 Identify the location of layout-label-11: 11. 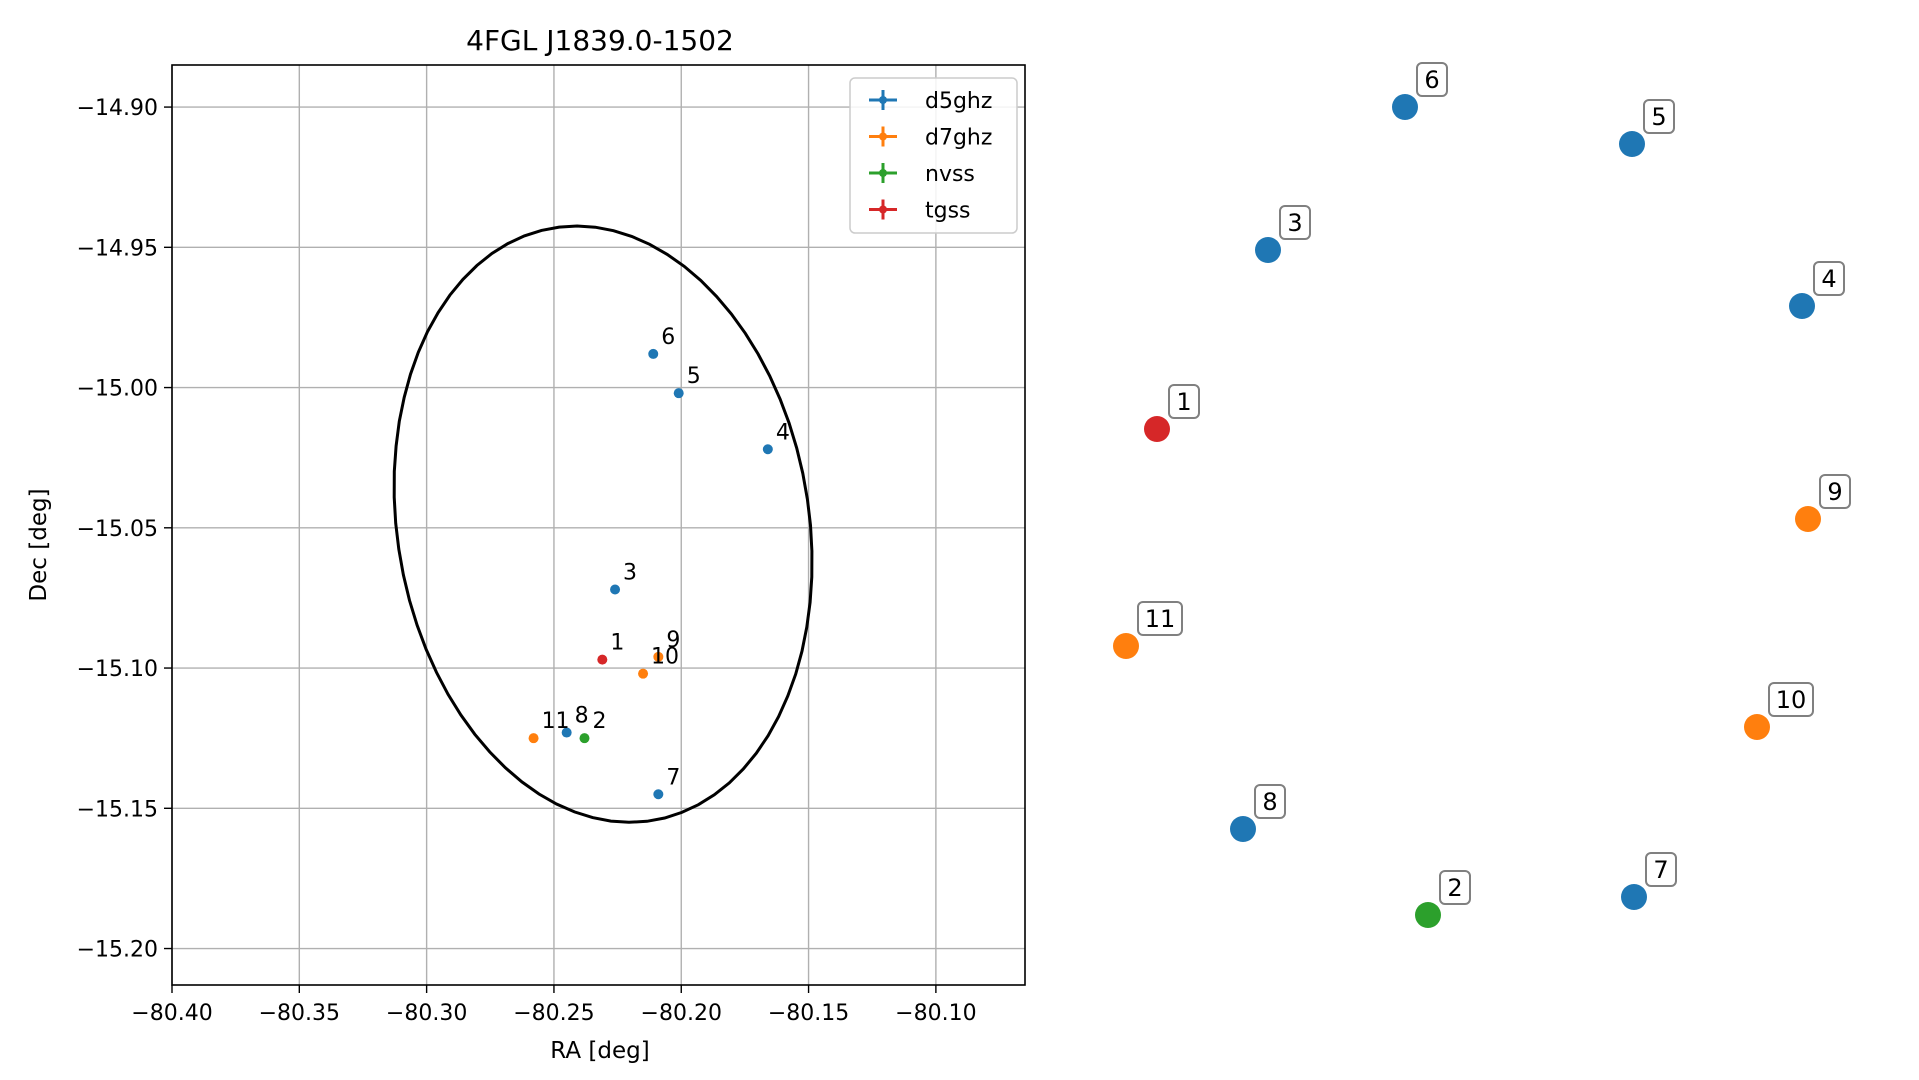
(1160, 619).